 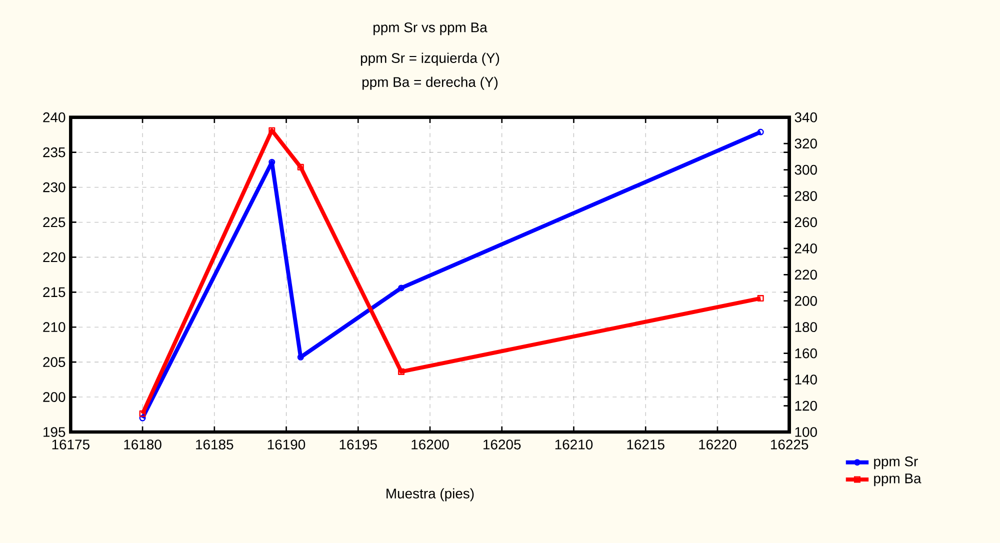 What do you see at coordinates (215, 445) in the screenshot?
I see `x-tick-label: 16185` at bounding box center [215, 445].